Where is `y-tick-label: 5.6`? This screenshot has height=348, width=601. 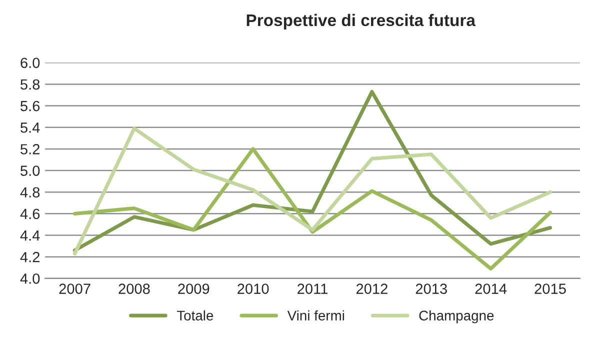
y-tick-label: 5.6 is located at coordinates (30, 106).